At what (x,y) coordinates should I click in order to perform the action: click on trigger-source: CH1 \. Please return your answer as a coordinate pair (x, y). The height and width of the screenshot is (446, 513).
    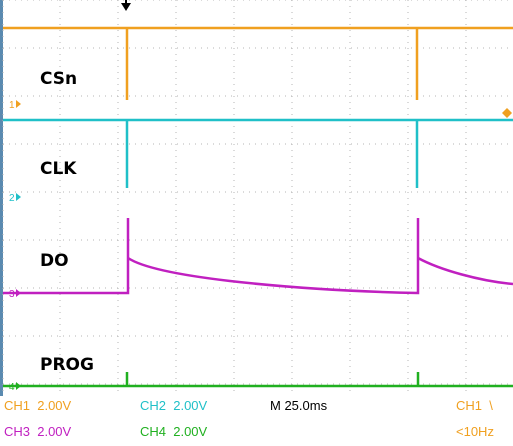
    Looking at the image, I should click on (474, 405).